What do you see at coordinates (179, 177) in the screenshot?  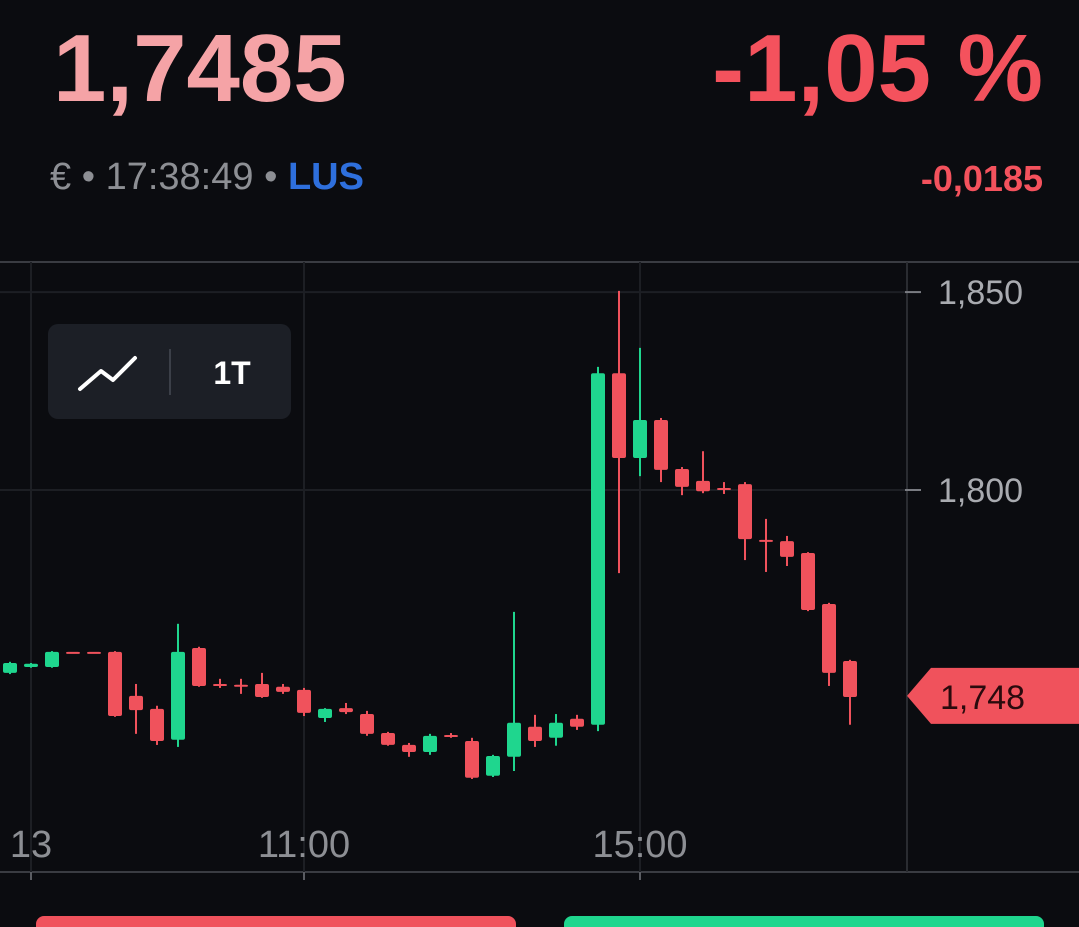 I see `time: 17:38:49` at bounding box center [179, 177].